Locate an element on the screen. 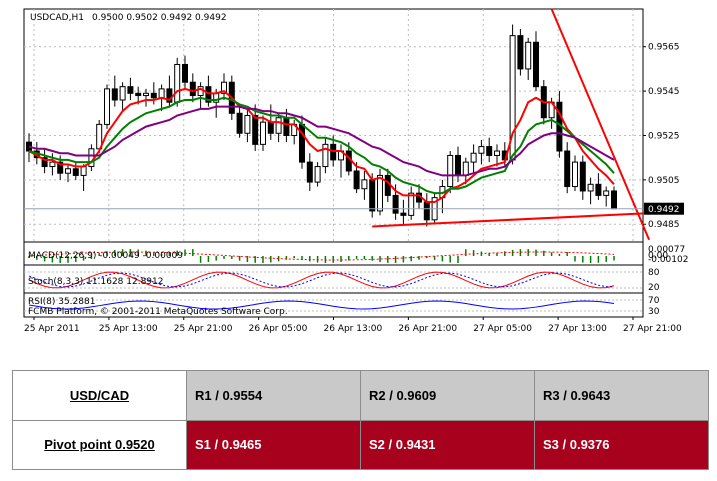 This screenshot has height=481, width=717. pivot-cell: Pivot point 0.9520 is located at coordinates (99, 444).